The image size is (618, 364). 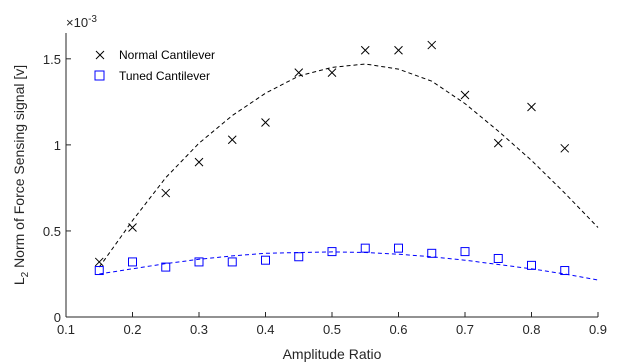 I want to click on x-tick-label: 0.3, so click(x=199, y=329).